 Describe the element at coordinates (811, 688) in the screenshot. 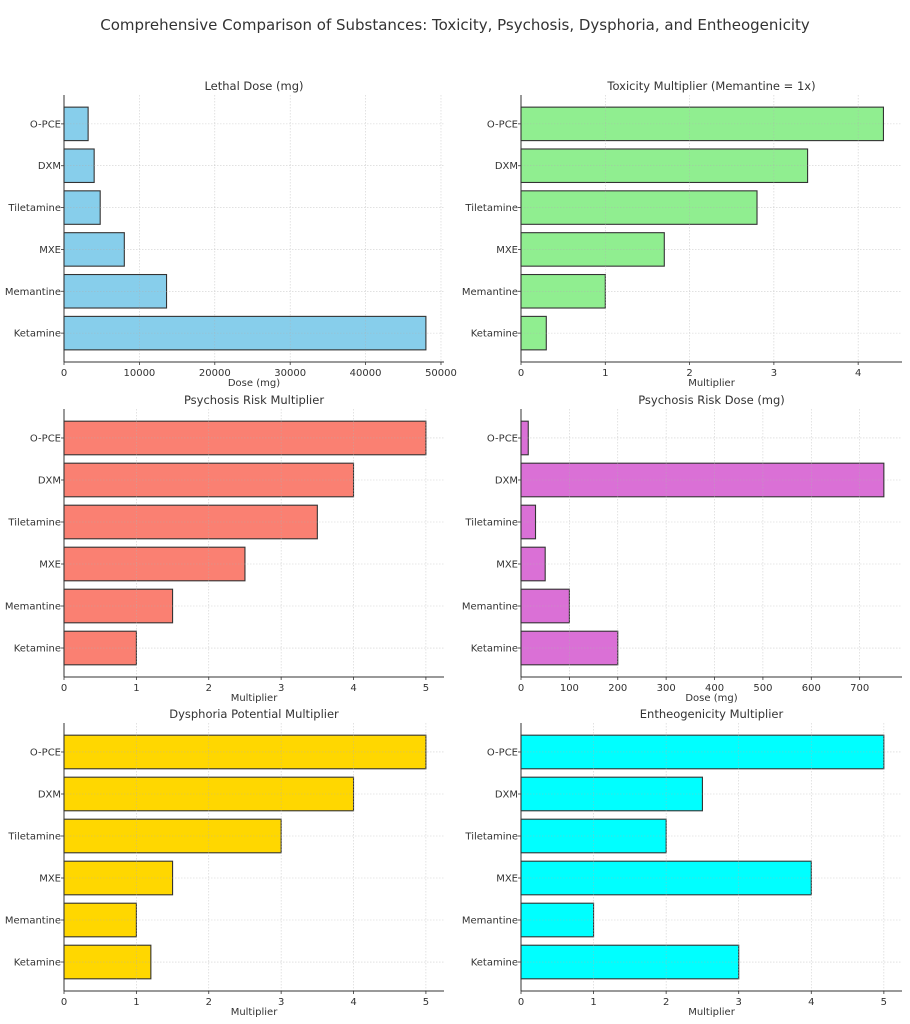

I see `x-tick-label: 600` at that location.